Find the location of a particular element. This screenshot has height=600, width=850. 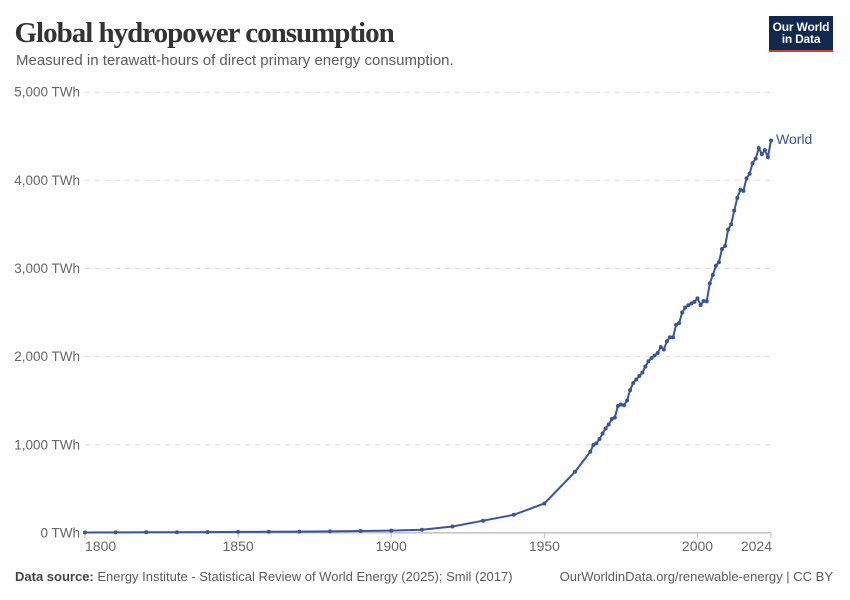

svg-text: 4,000 TWh is located at coordinates (47, 180).